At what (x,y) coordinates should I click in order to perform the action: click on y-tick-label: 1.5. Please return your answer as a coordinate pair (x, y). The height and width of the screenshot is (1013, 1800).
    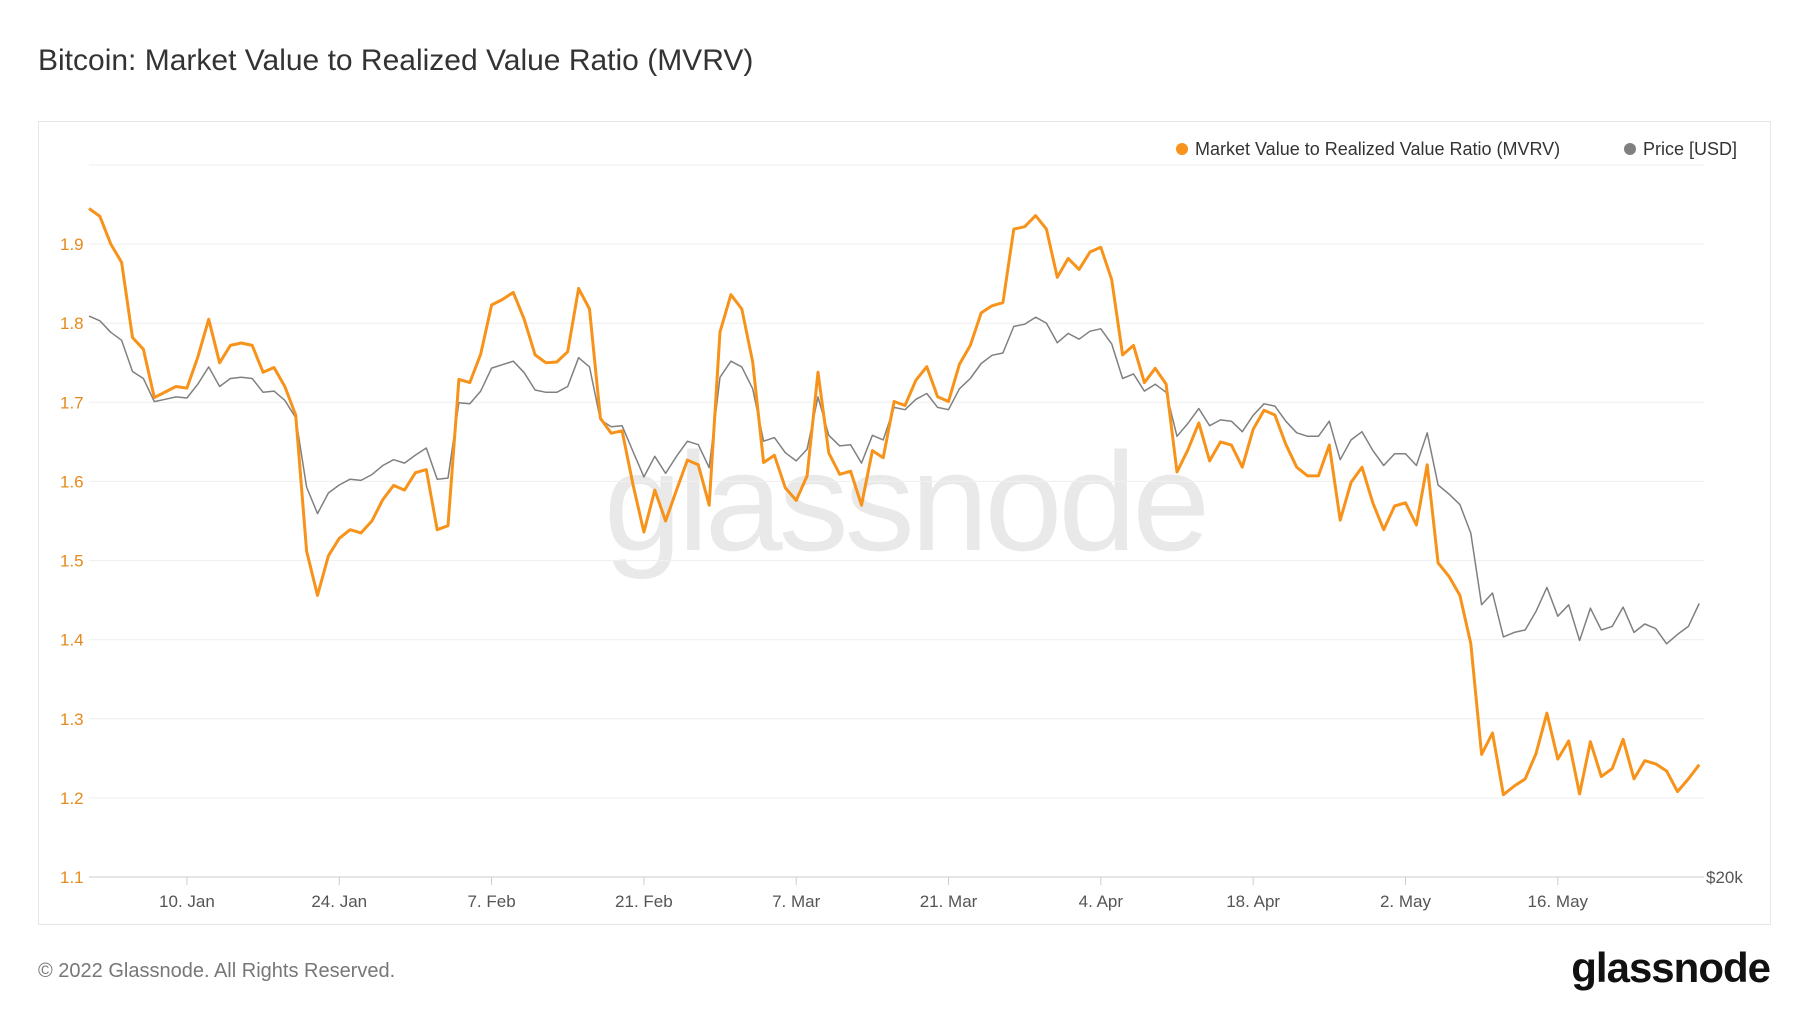
    Looking at the image, I should click on (72, 561).